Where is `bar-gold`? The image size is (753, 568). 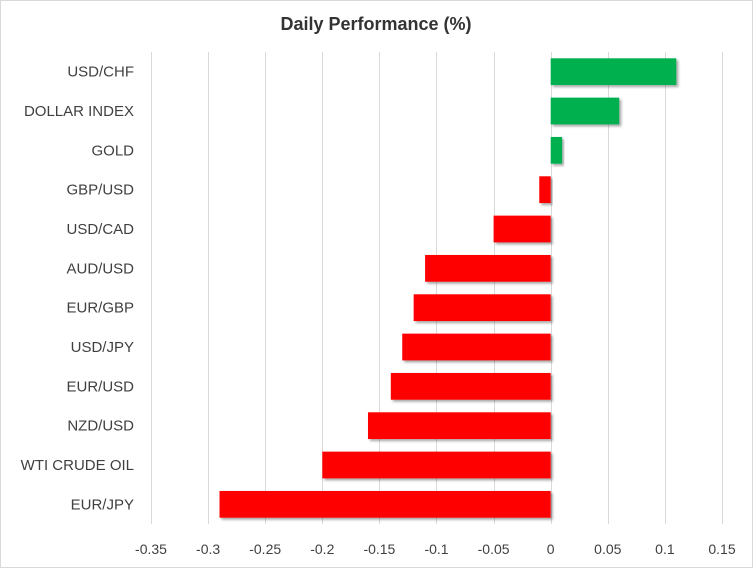 bar-gold is located at coordinates (556, 150).